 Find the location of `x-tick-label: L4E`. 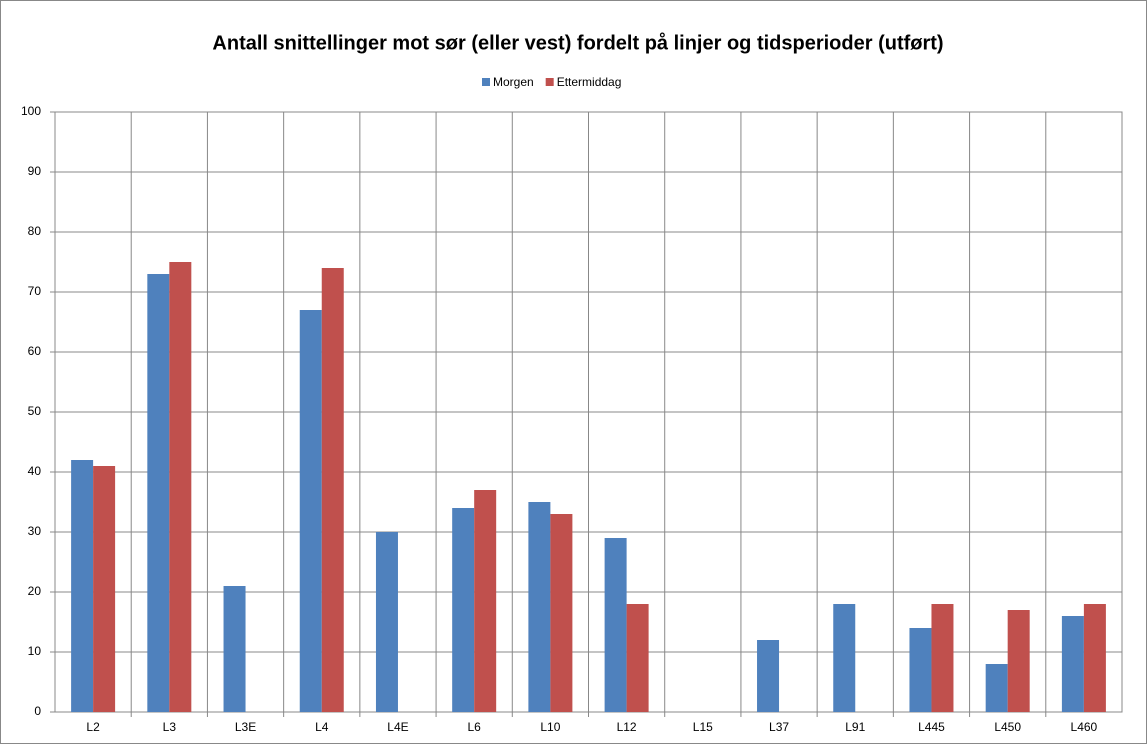

x-tick-label: L4E is located at coordinates (397, 727).